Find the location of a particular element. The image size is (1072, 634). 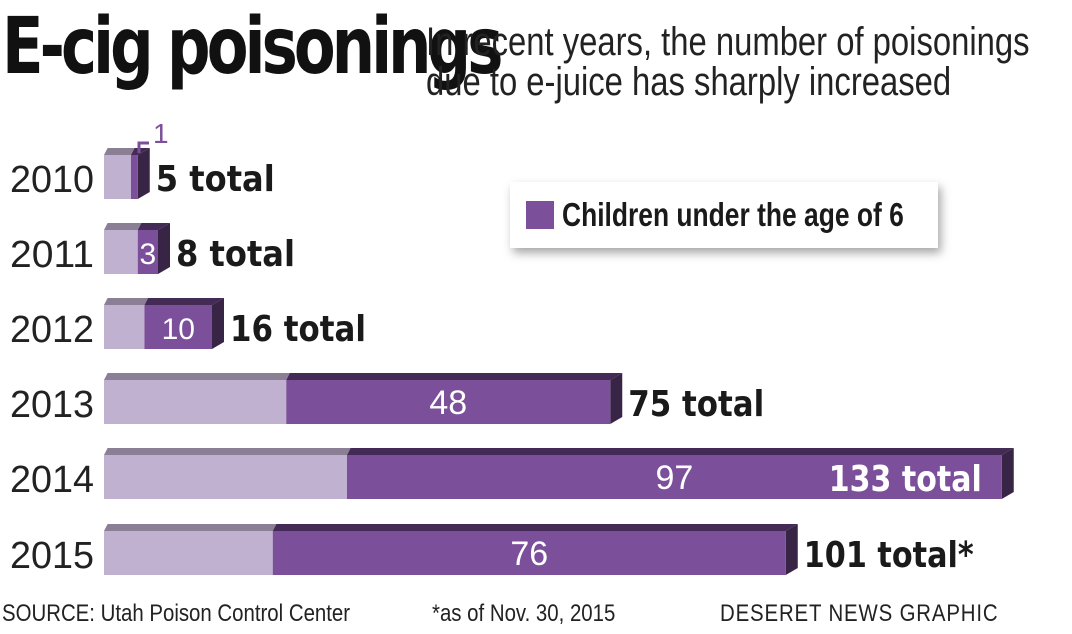

source-note: SOURCE: Utah Poison Control Center is located at coordinates (176, 613).